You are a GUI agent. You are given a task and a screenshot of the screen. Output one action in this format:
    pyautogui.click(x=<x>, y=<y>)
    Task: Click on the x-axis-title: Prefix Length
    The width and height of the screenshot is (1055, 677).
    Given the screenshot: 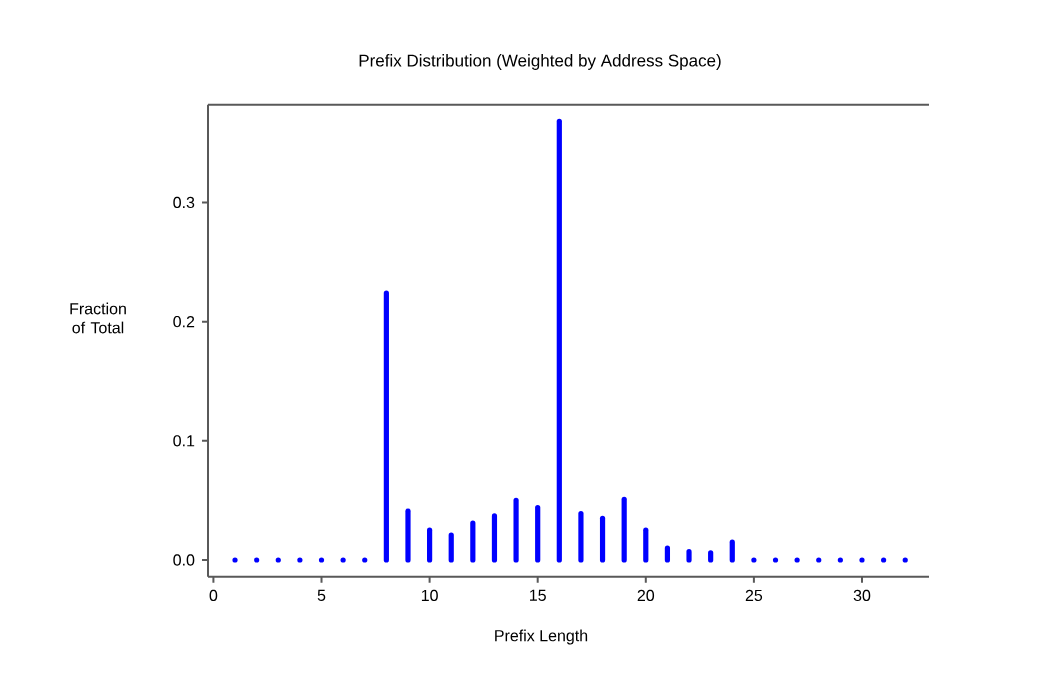 What is the action you would take?
    pyautogui.click(x=541, y=637)
    